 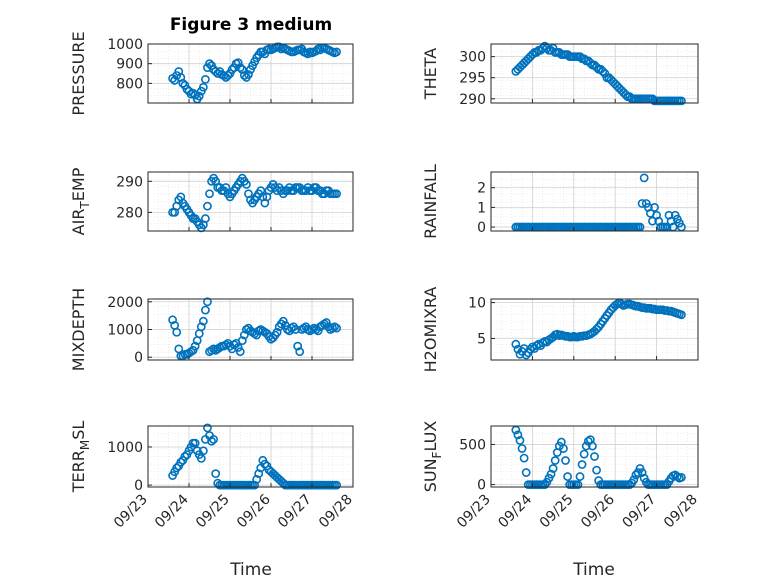 I want to click on y-axis-label: PRESSURE, so click(x=78, y=73).